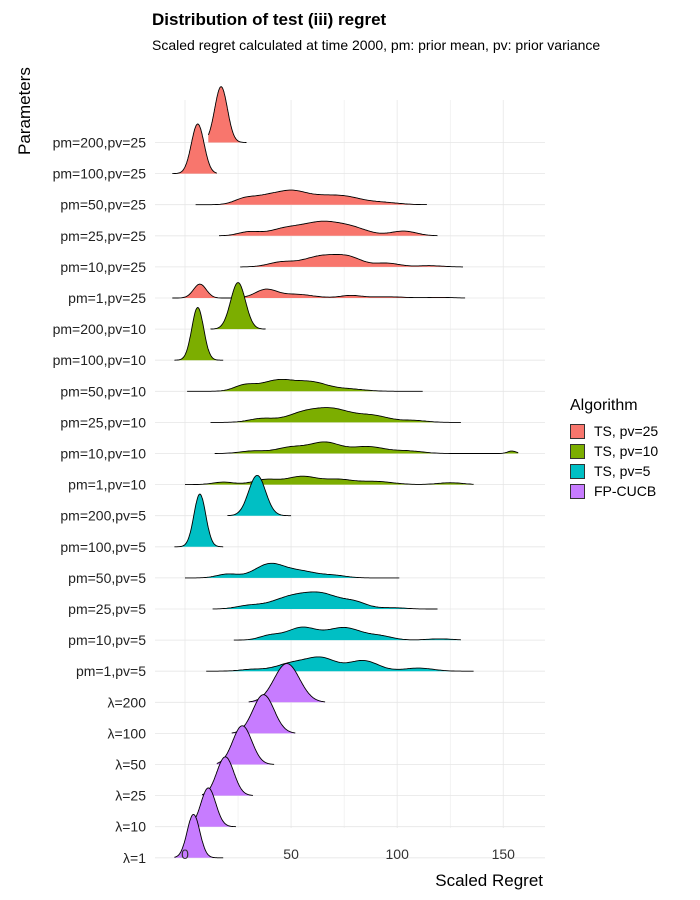 The width and height of the screenshot is (700, 900). Describe the element at coordinates (626, 431) in the screenshot. I see `legend-label: TS, pv=25` at that location.